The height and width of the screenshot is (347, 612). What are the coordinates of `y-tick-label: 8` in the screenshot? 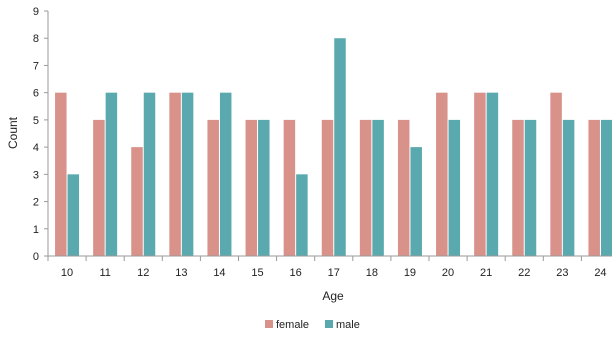 It's located at (36, 39).